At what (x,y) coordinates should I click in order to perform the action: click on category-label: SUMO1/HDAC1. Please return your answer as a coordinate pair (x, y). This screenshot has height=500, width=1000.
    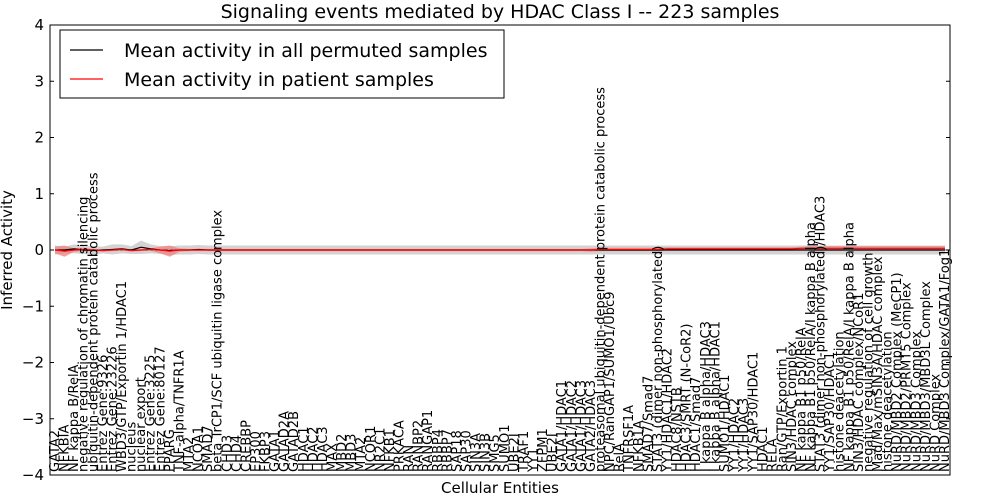
    Looking at the image, I should click on (725, 423).